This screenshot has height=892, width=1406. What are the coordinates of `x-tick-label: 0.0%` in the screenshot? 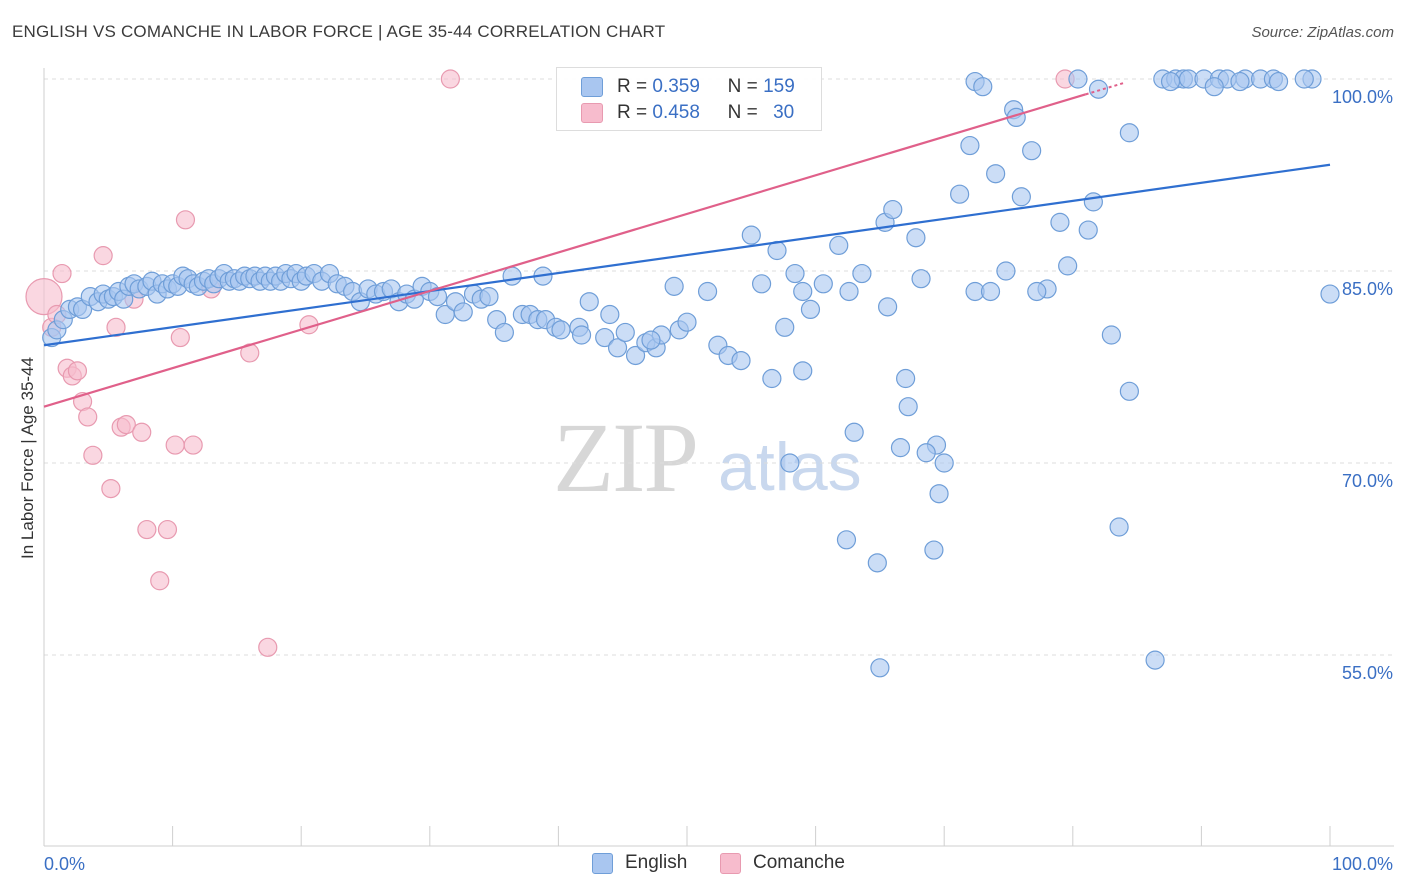 It's located at (64, 864).